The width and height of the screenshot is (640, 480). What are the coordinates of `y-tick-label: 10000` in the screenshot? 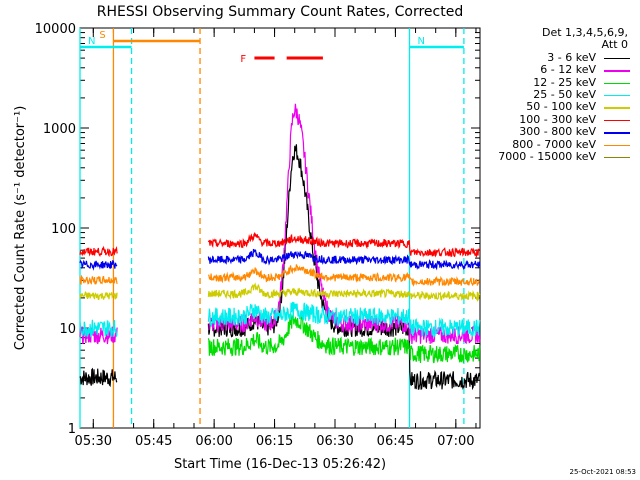 It's located at (55, 29).